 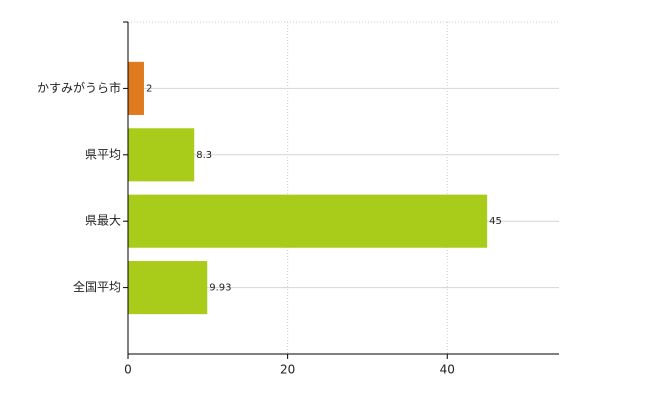 I want to click on value-label: 8.3, so click(x=204, y=155).